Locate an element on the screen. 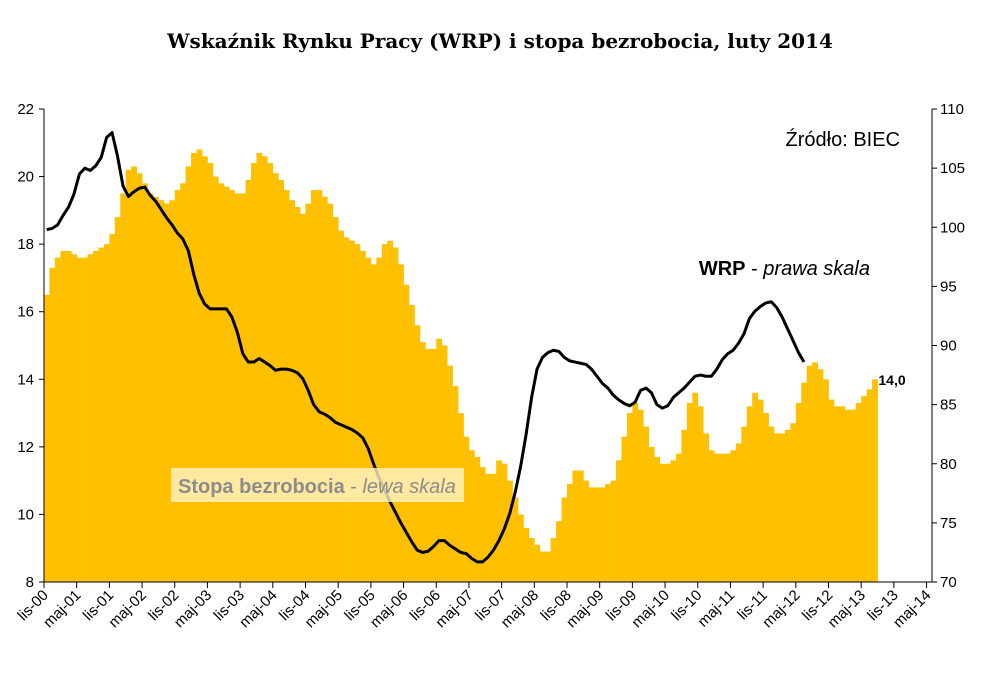 This screenshot has width=1001, height=683. wrp-legend-name: WRP is located at coordinates (722, 269).